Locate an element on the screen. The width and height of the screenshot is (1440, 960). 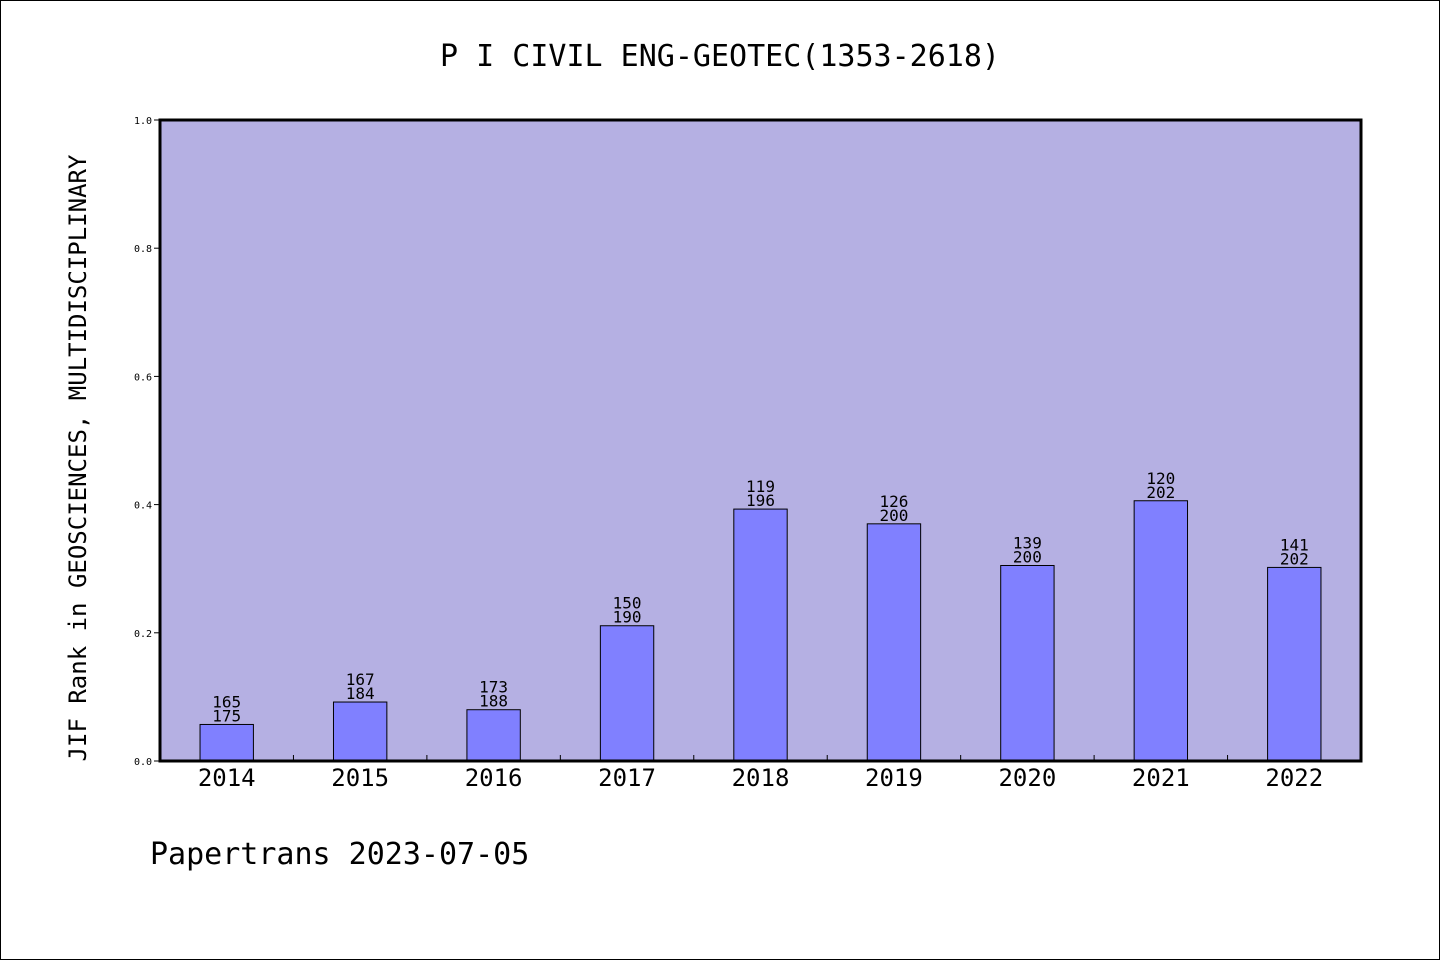
bar-2020 is located at coordinates (1027, 663).